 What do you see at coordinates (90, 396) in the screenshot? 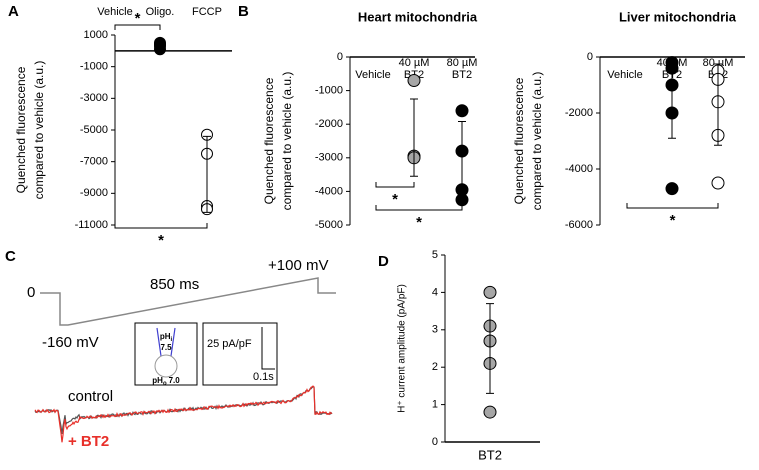
I see `trace-label: control` at bounding box center [90, 396].